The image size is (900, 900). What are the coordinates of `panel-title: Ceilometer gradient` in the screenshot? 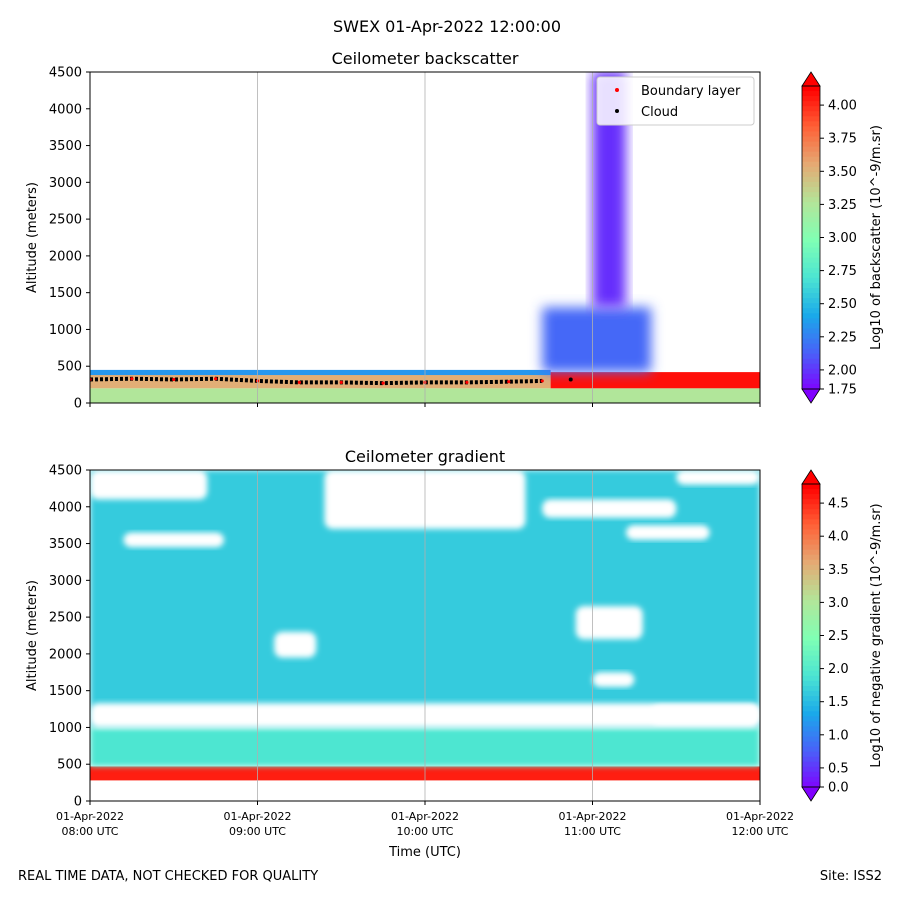 It's located at (425, 456).